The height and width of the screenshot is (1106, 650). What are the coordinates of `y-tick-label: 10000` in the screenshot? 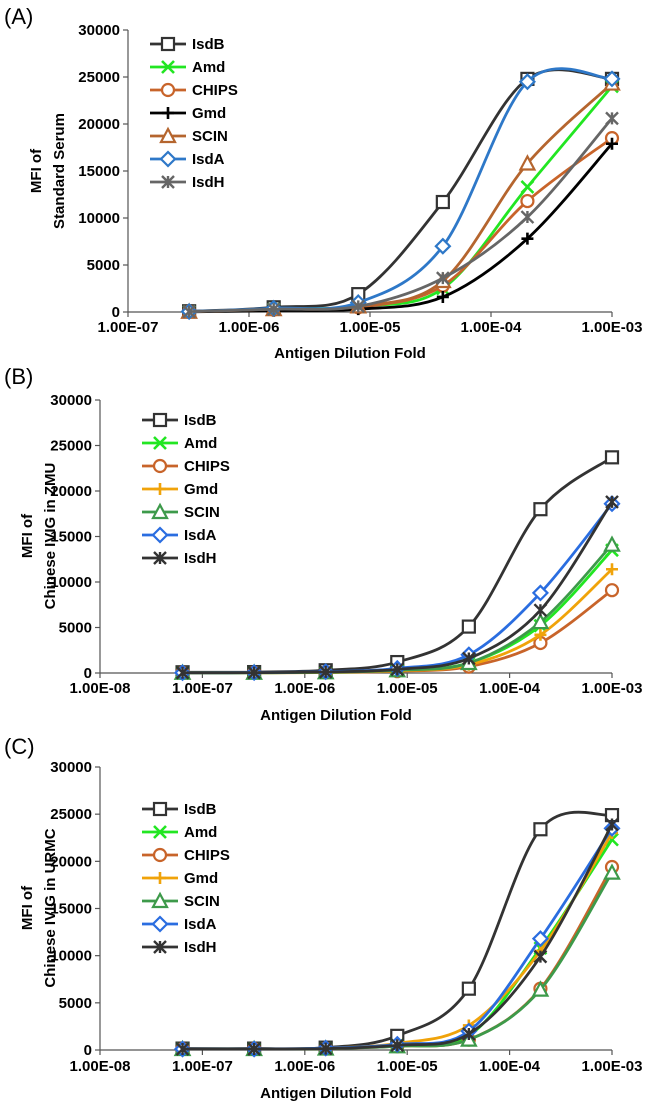 It's located at (71, 582).